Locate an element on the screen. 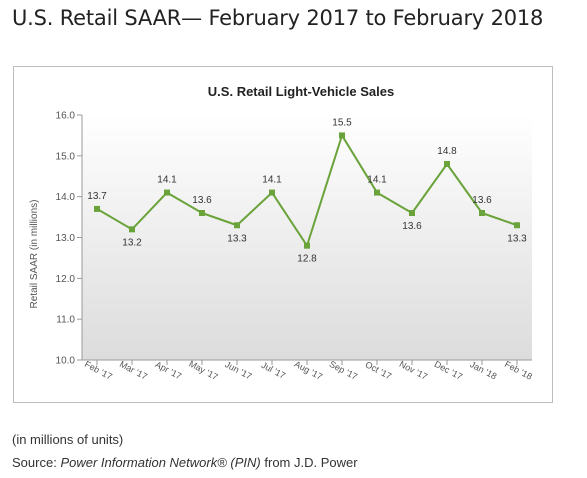  x-tick-label: Jan '18 is located at coordinates (483, 370).